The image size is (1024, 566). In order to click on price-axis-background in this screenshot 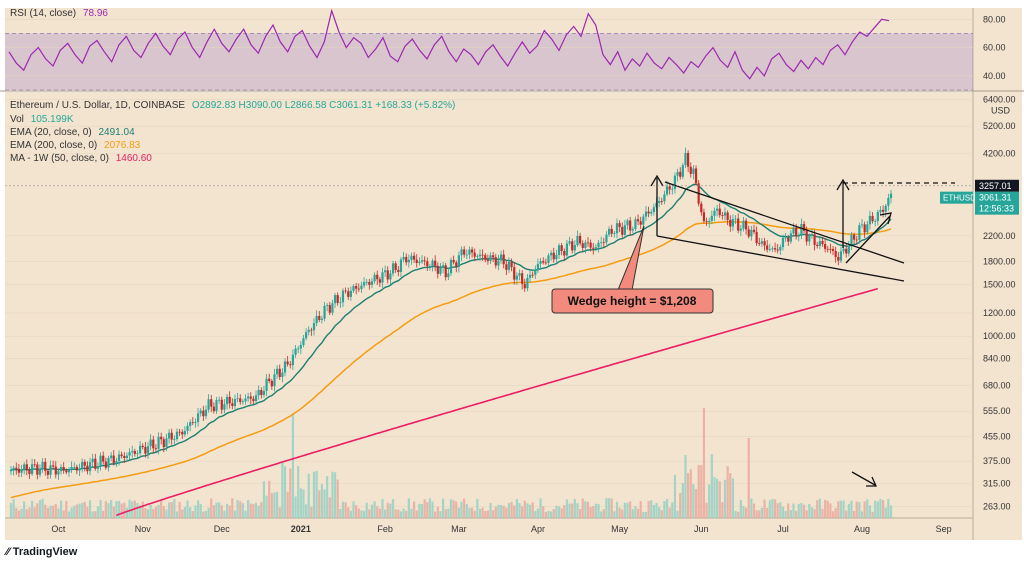, I will do `click(997, 274)`.